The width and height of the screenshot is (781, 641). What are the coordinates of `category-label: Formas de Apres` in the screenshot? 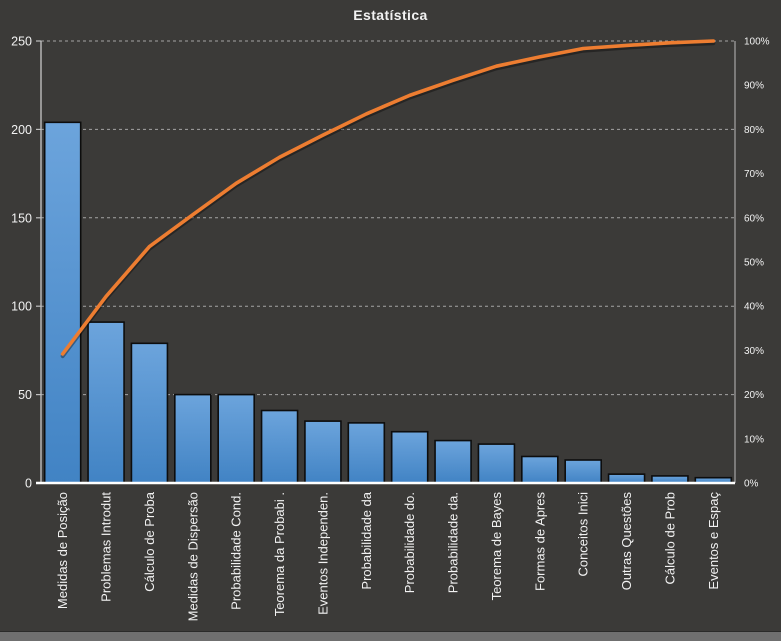 It's located at (539, 541).